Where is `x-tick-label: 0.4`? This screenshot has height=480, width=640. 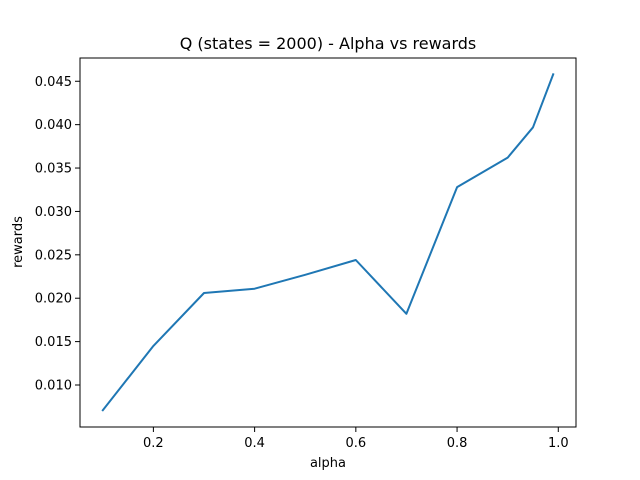
x-tick-label: 0.4 is located at coordinates (254, 443).